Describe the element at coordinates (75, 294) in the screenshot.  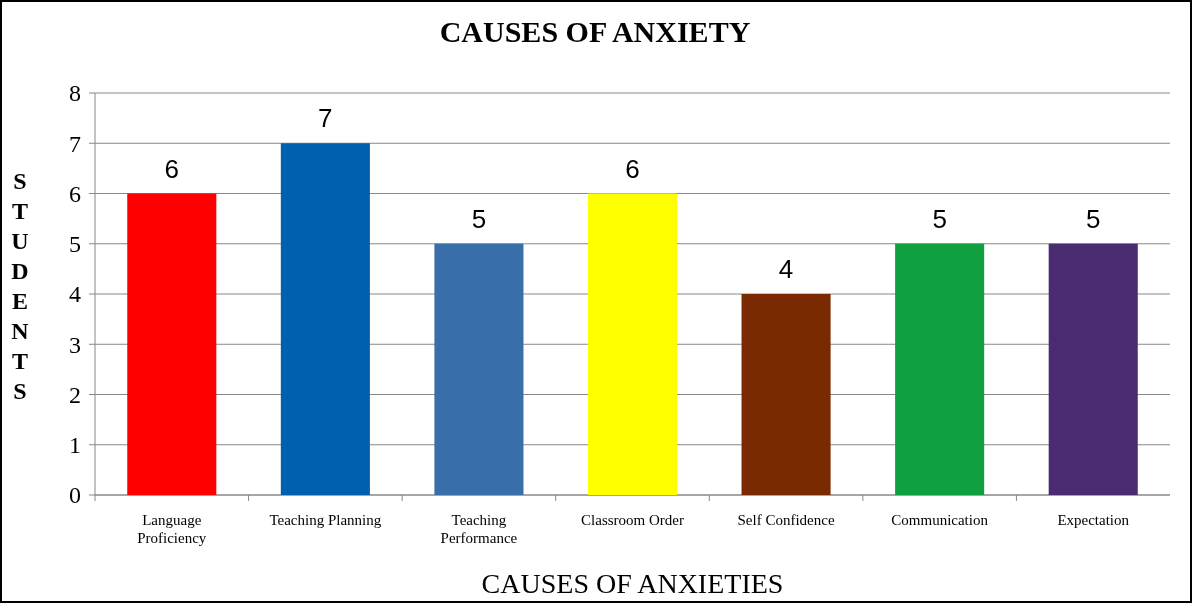
I see `y-tick-label: 4` at that location.